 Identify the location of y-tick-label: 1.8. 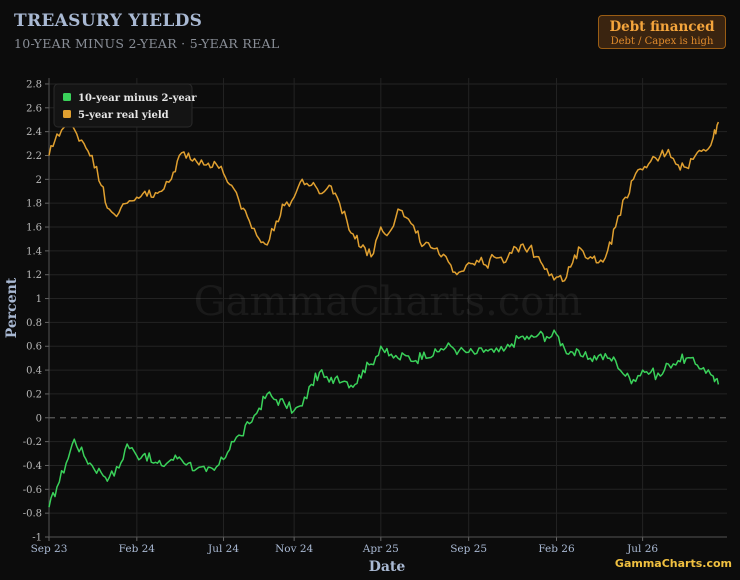
(34, 204).